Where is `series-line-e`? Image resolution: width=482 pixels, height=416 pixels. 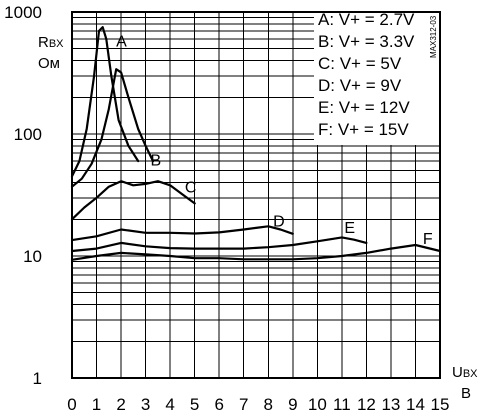
series-line-e is located at coordinates (219, 244).